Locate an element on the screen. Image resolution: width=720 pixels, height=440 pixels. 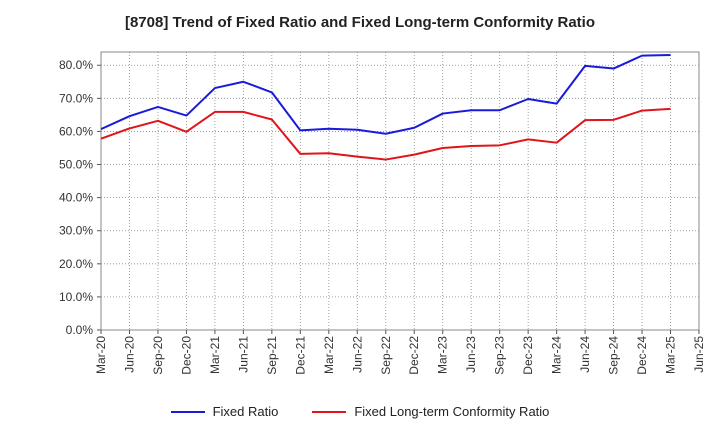
x-tick-label: Dec-20 is located at coordinates (186, 355).